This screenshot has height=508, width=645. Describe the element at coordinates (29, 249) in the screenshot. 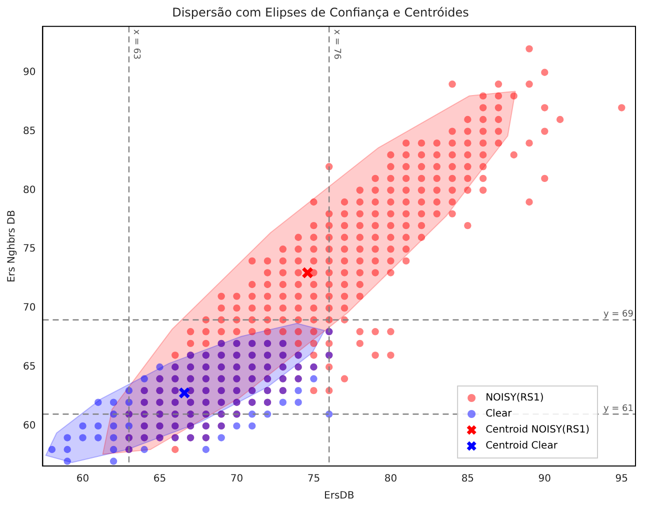

I see `y-tick-label: 75` at that location.